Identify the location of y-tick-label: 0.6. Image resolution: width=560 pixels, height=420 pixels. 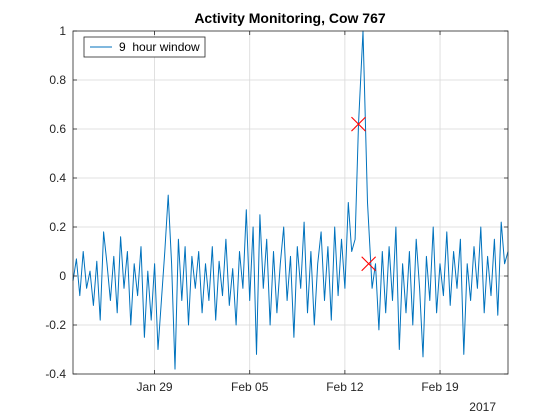
(57, 129).